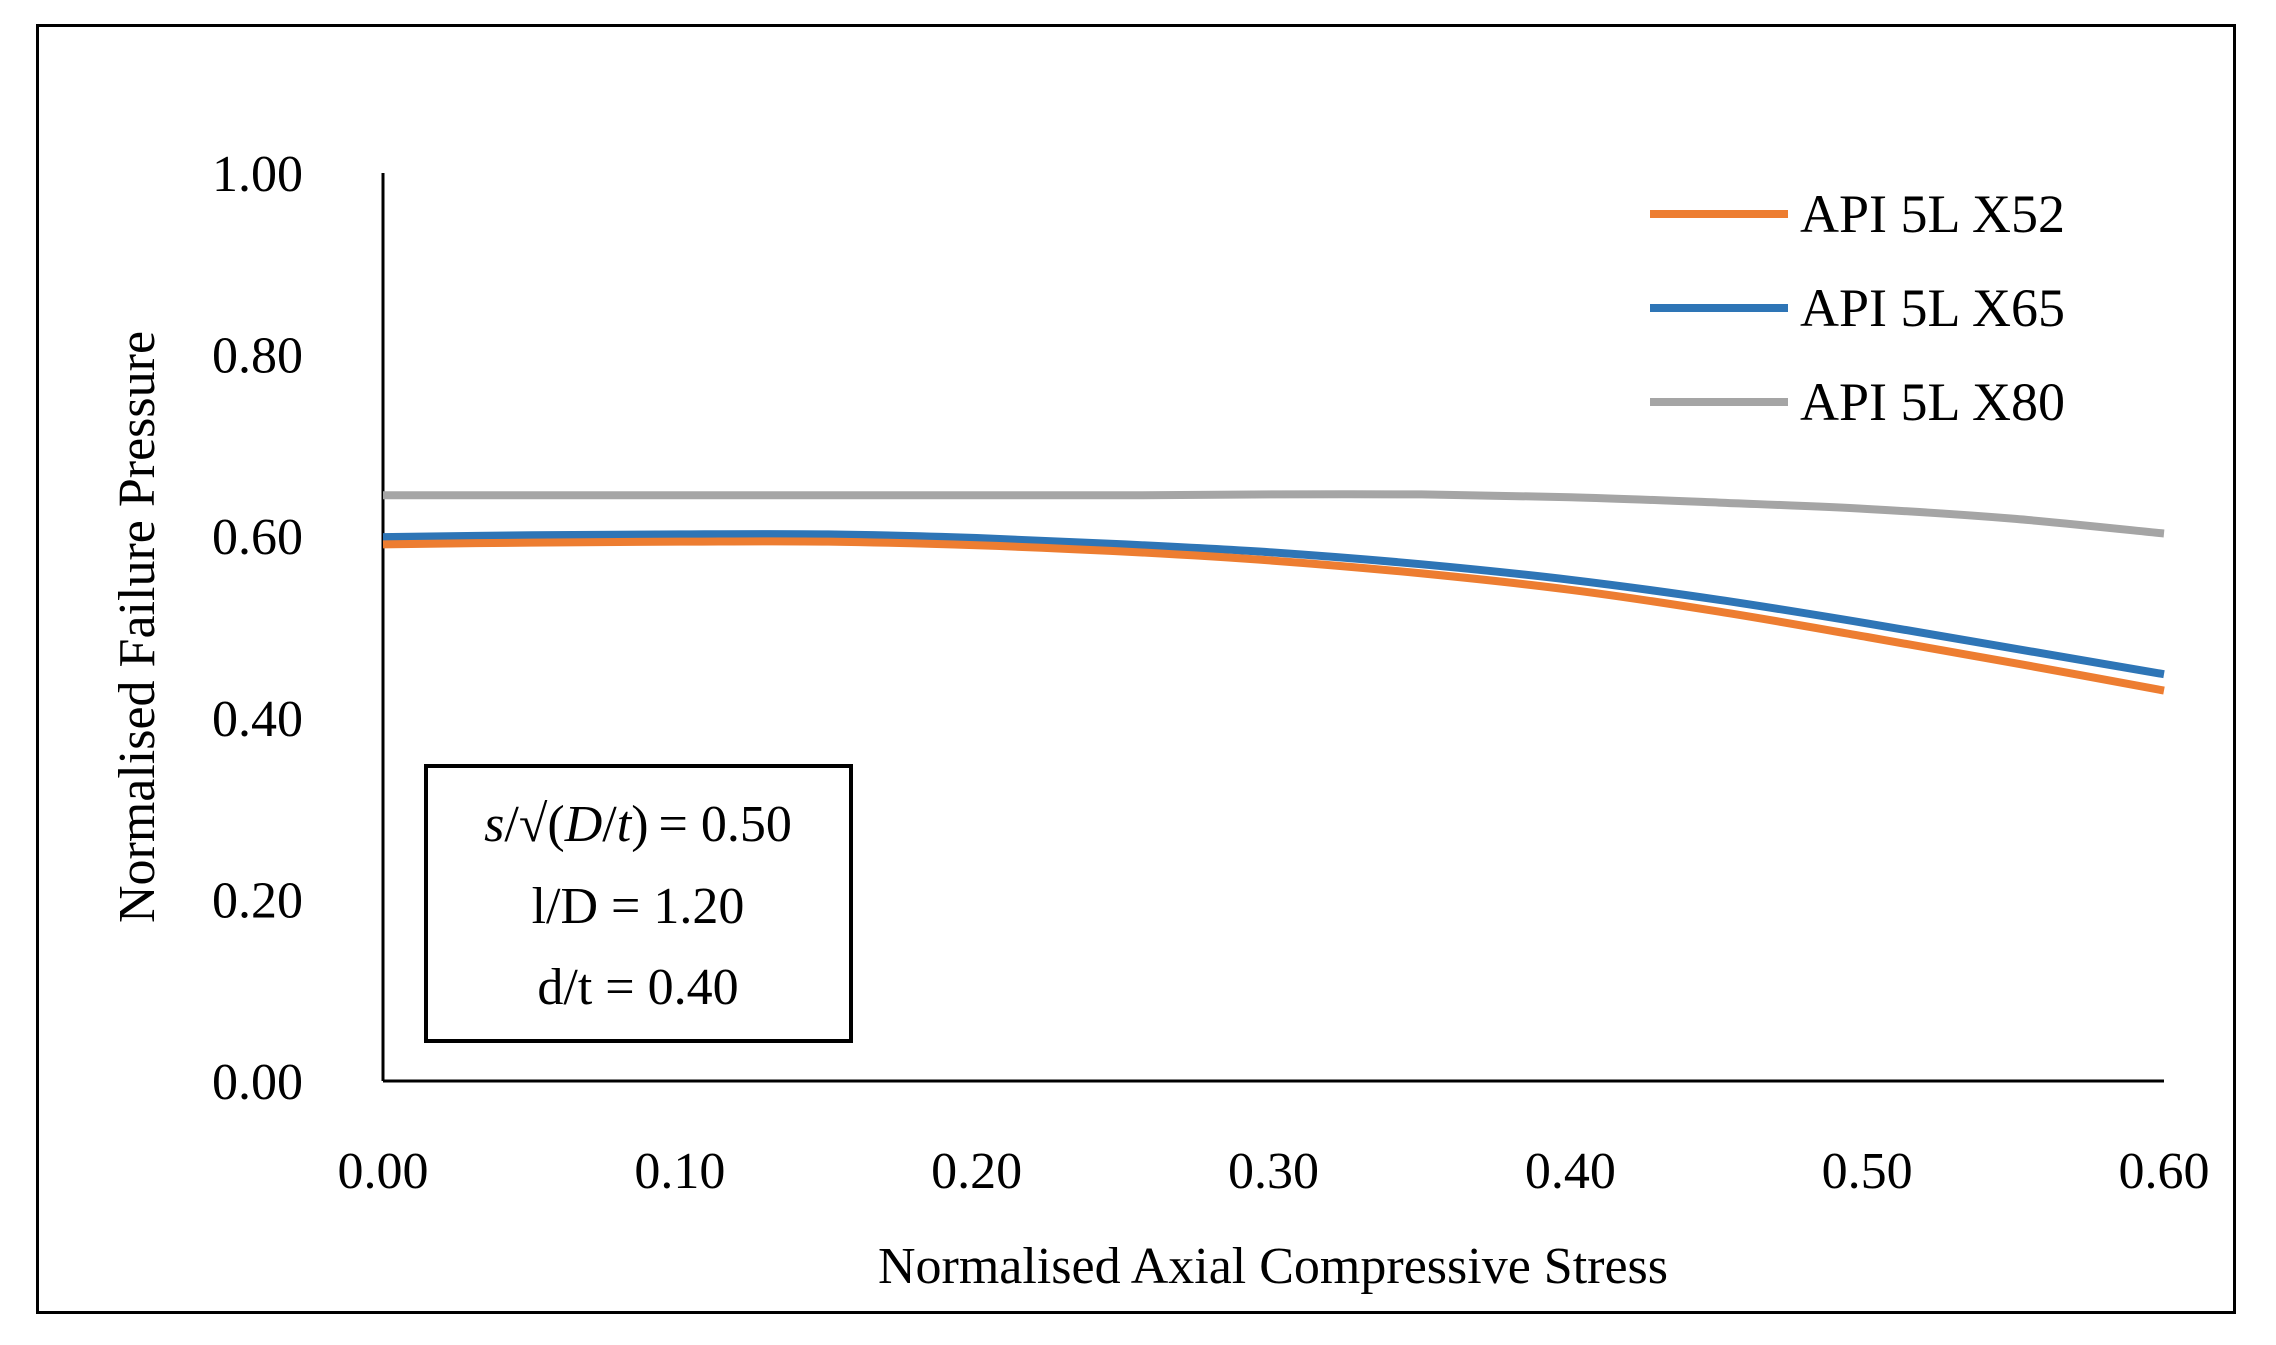  I want to click on series-line-api-5l-x52, so click(1273, 616).